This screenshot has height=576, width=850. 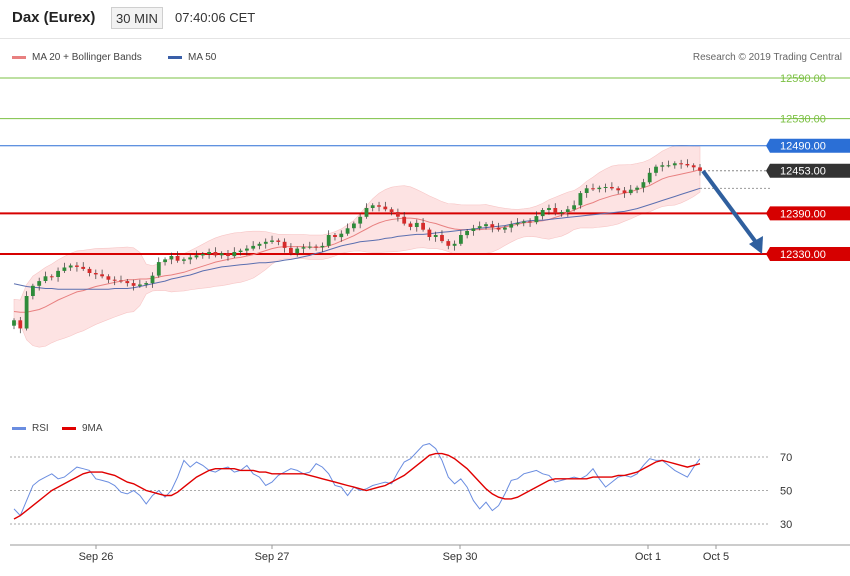 What do you see at coordinates (54, 17) in the screenshot?
I see `instrument-title: Dax (Eurex)` at bounding box center [54, 17].